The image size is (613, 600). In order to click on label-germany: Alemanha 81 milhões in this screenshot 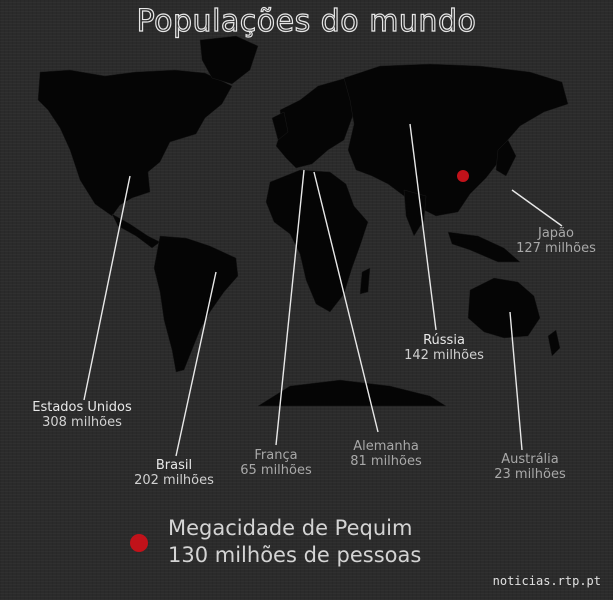, I will do `click(386, 454)`.